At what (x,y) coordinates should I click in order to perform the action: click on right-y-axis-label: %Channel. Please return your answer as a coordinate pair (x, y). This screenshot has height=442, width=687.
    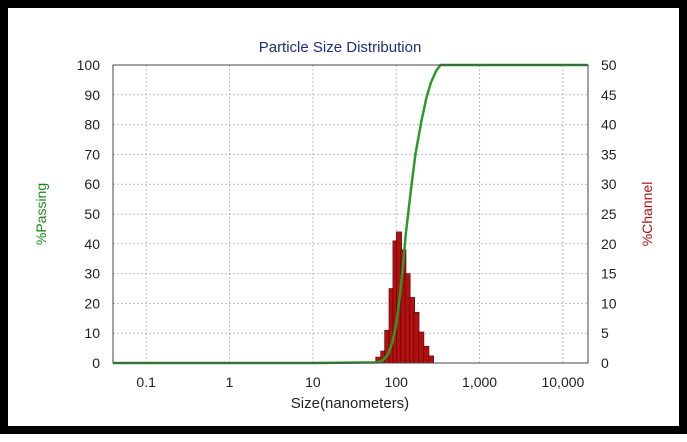
    Looking at the image, I should click on (647, 214).